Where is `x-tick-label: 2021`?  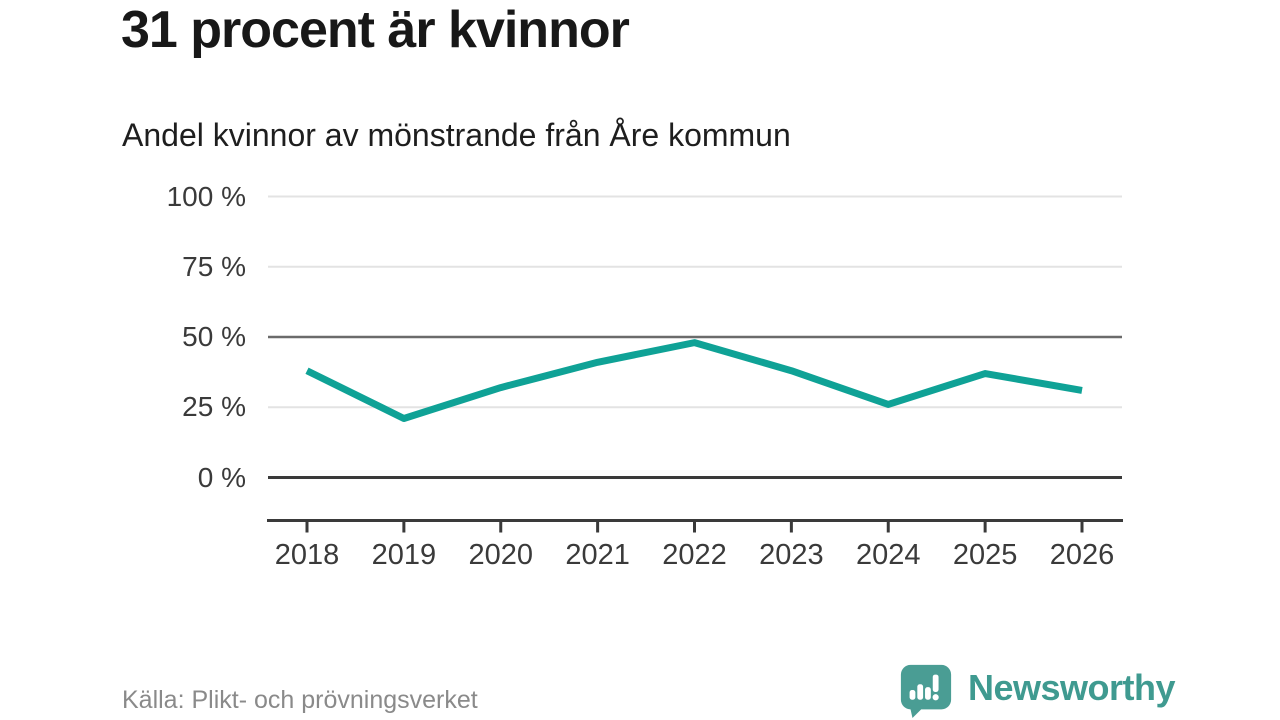 x-tick-label: 2021 is located at coordinates (597, 555).